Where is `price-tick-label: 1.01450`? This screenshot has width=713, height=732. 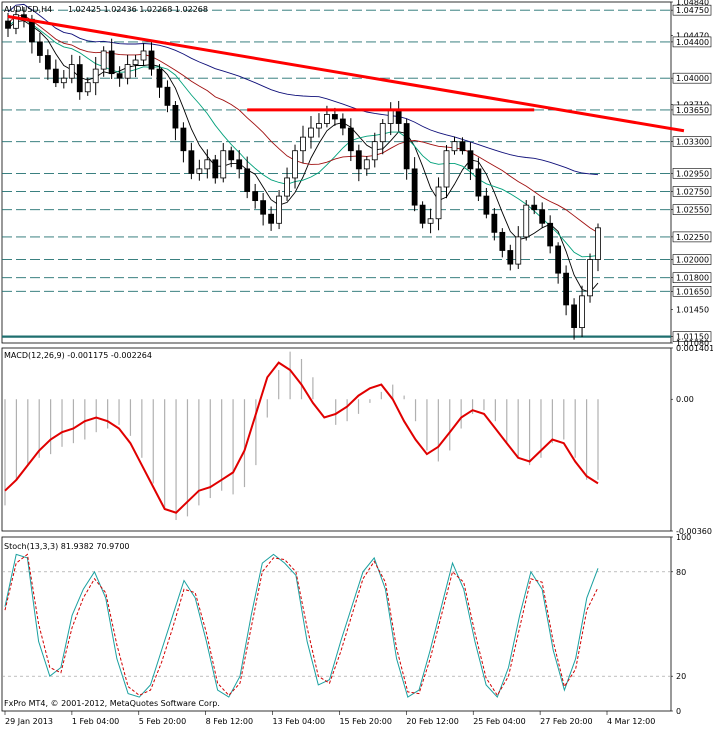 price-tick-label: 1.01450 is located at coordinates (692, 309).